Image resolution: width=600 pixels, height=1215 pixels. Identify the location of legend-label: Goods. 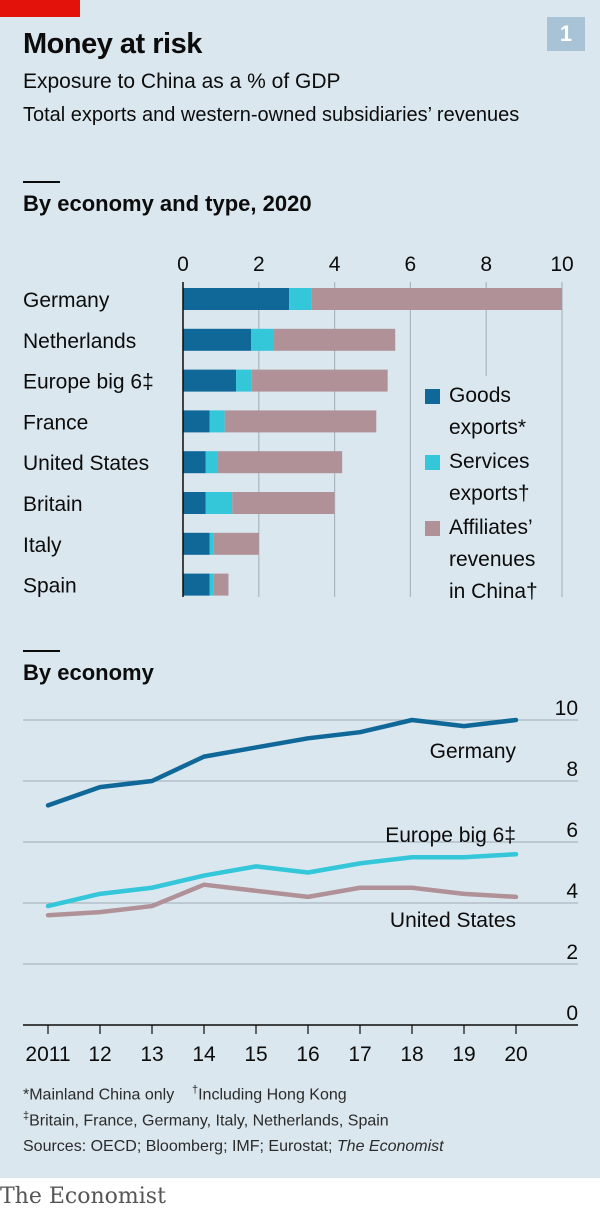
(480, 395).